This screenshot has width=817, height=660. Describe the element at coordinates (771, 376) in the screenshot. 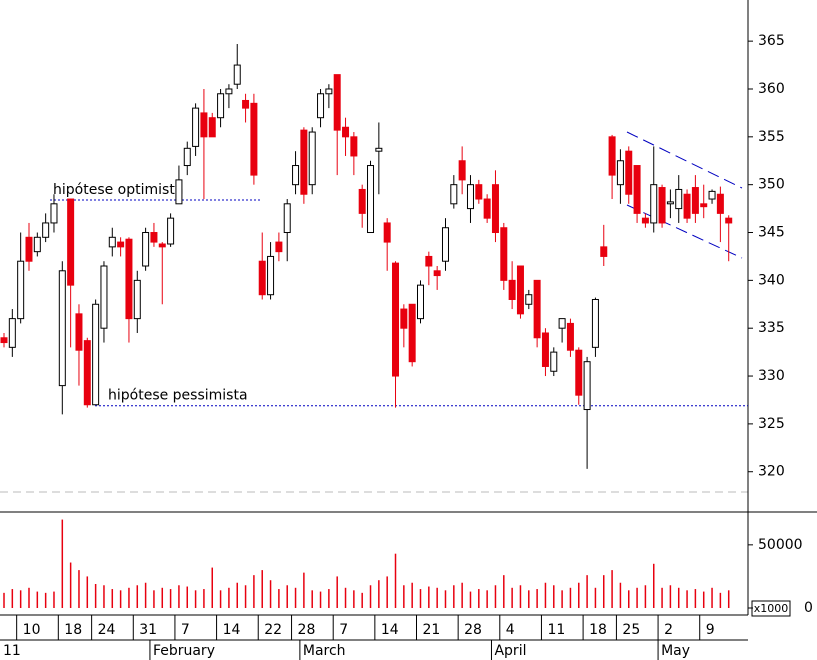

I see `y-tick-label: 330` at that location.